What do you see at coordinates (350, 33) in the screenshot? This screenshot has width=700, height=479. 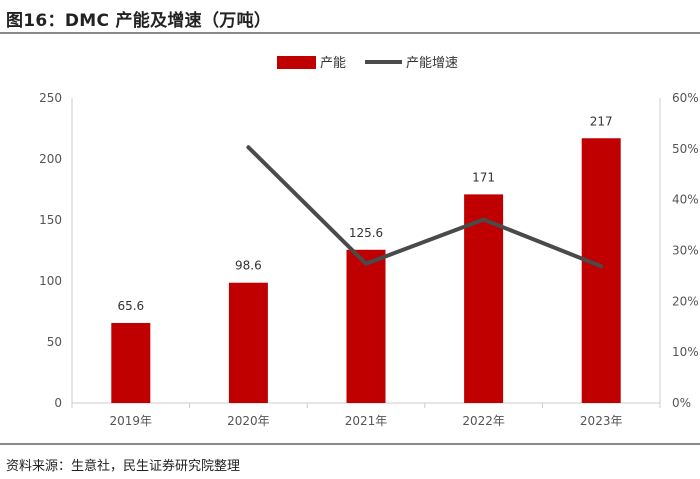 I see `title-divider` at bounding box center [350, 33].